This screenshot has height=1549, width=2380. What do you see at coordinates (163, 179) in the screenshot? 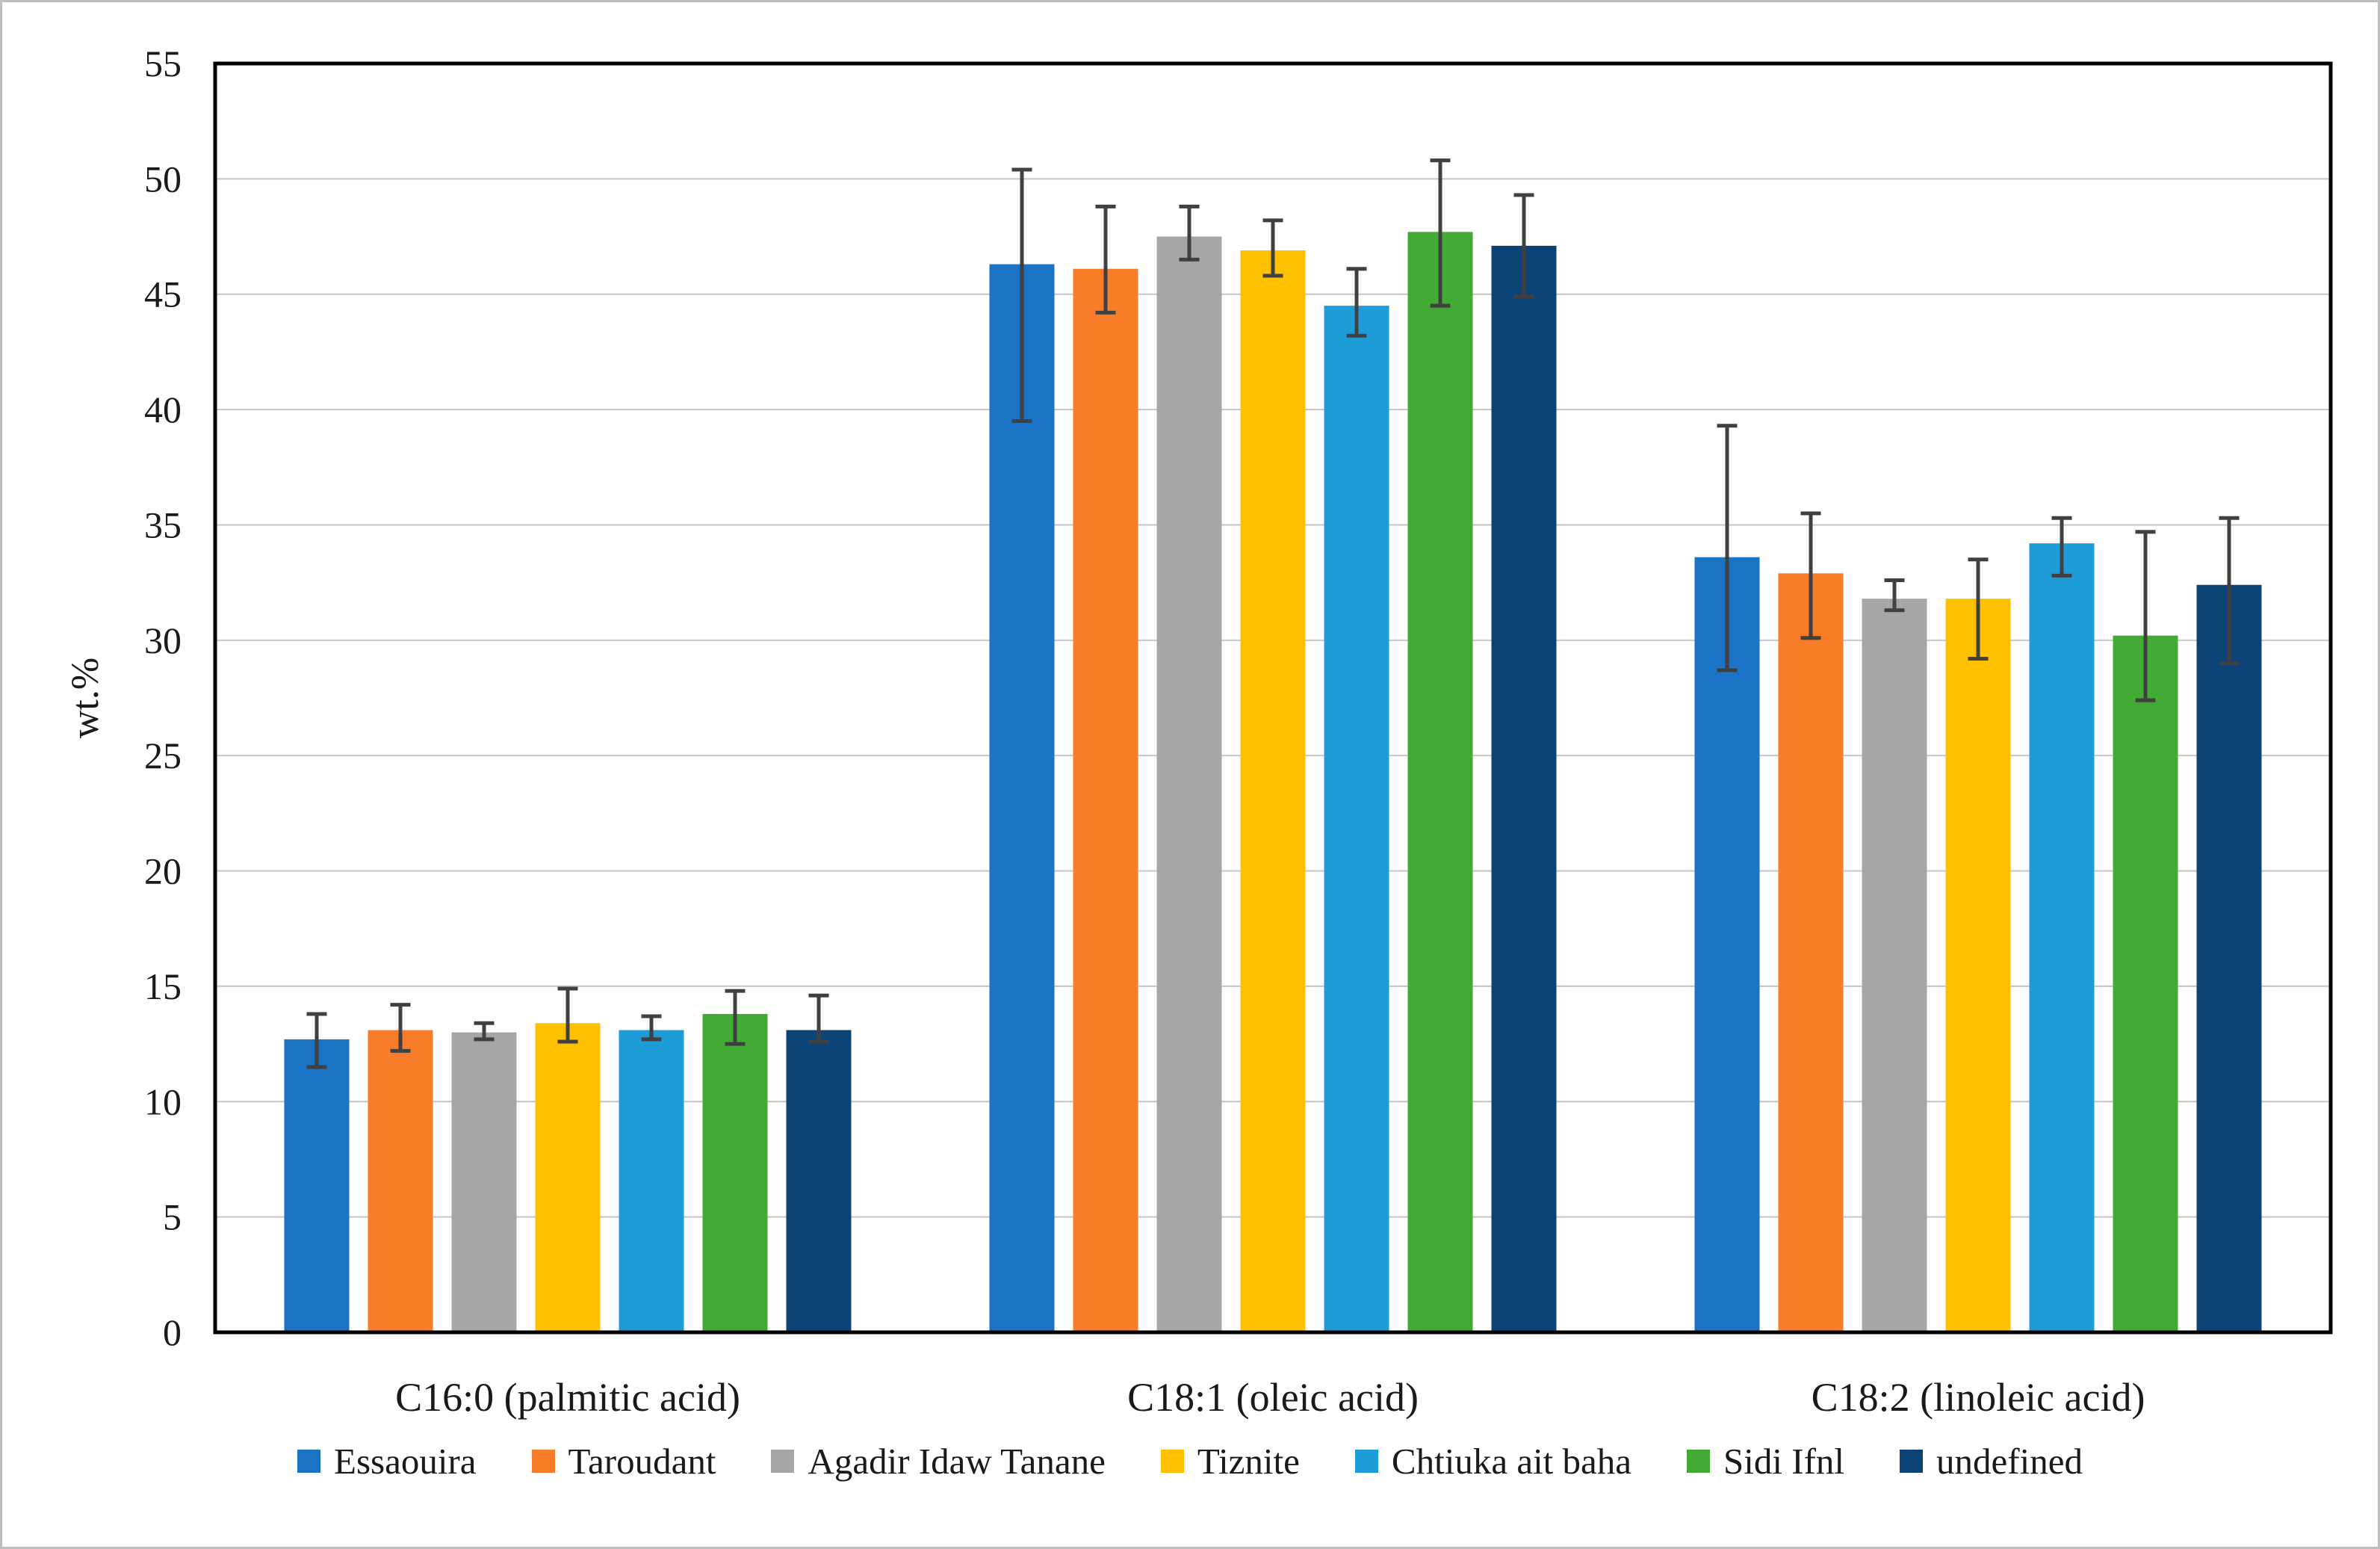
I see `y-tick-label-50: 50` at bounding box center [163, 179].